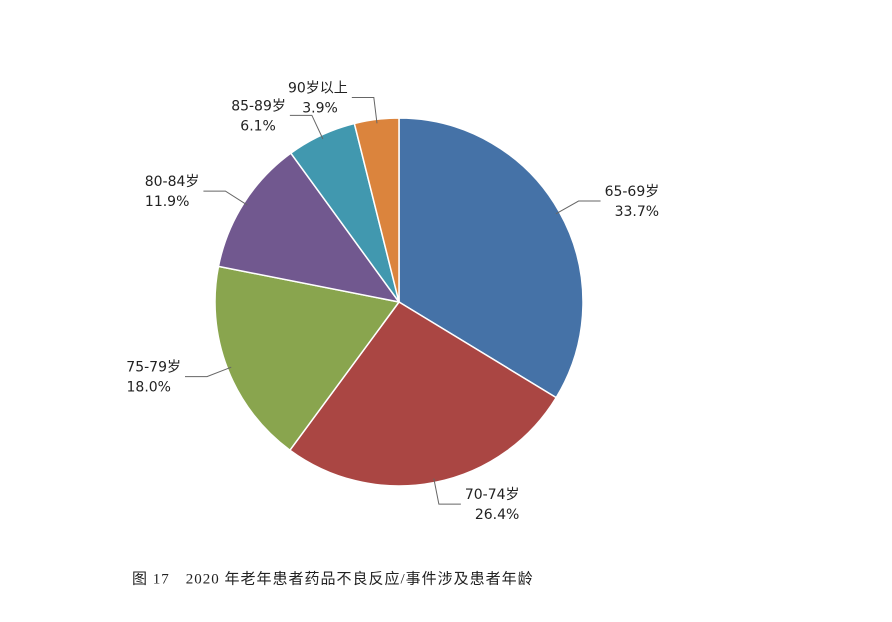  I want to click on slice-value-label: 3.9%, so click(320, 109).